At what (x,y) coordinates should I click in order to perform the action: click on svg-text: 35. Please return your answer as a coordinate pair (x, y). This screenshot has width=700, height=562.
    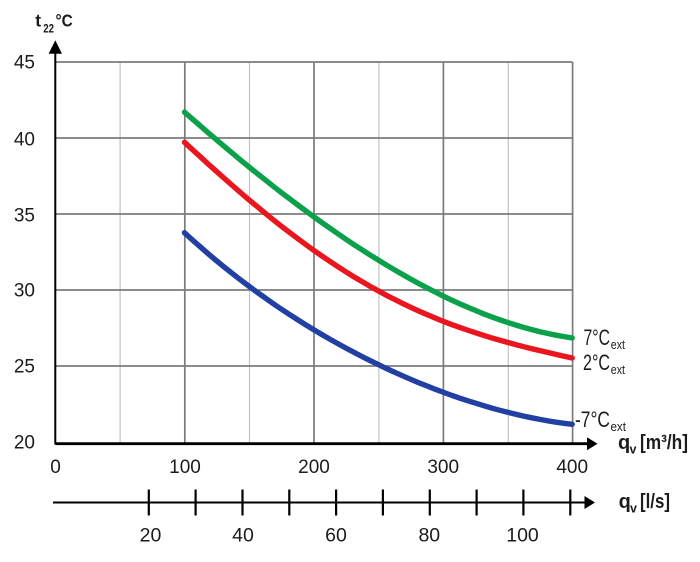
    Looking at the image, I should click on (24, 215).